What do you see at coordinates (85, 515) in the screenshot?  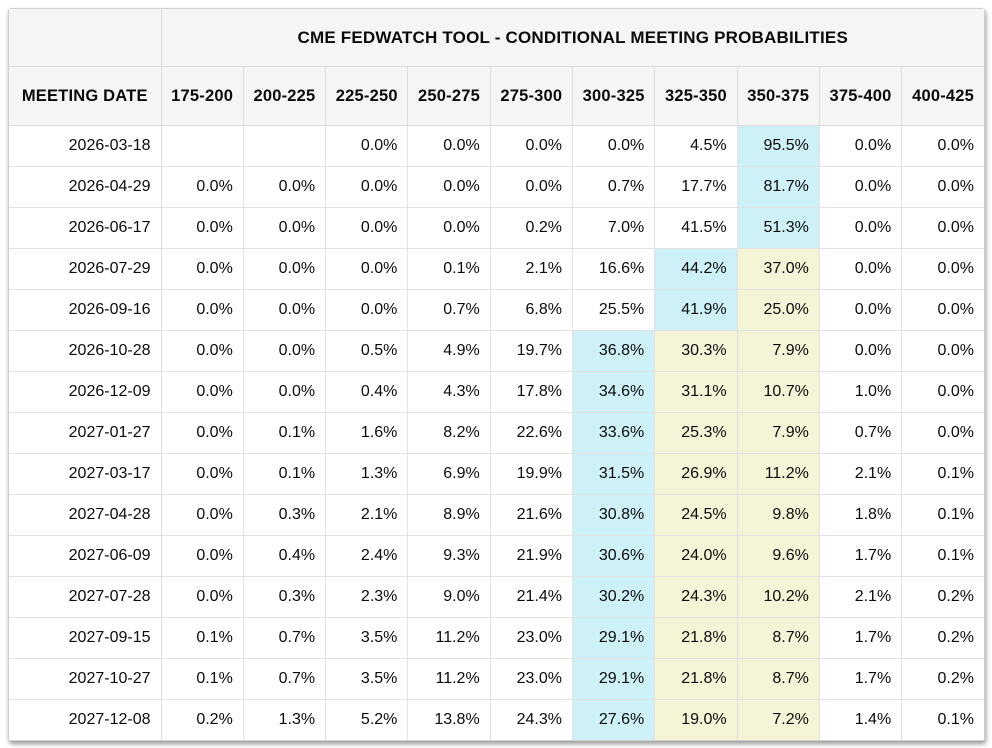 I see `meeting-date-cell: 2027-04-28` at bounding box center [85, 515].